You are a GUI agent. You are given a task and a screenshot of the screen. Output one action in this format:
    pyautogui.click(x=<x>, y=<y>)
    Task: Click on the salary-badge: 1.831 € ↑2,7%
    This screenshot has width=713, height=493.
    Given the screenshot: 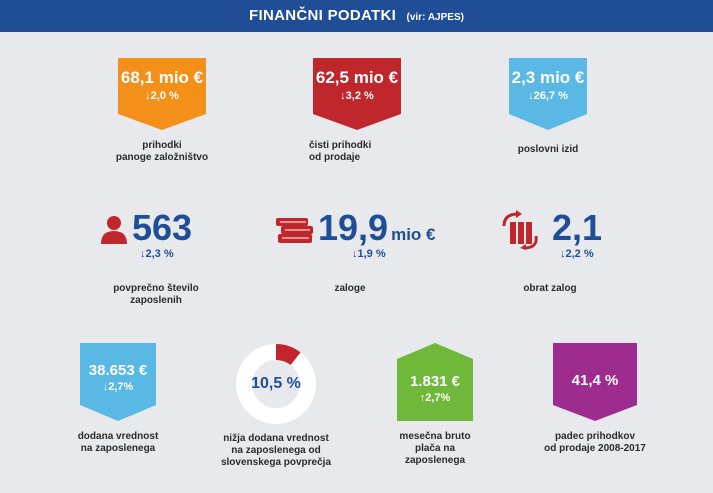 What is the action you would take?
    pyautogui.click(x=435, y=388)
    